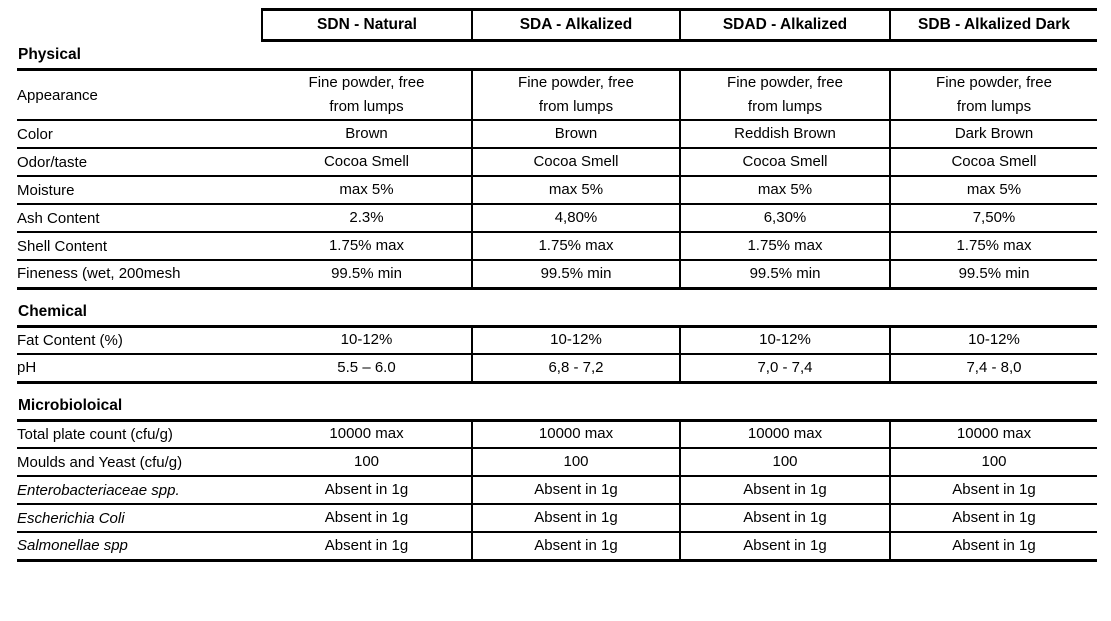 Image resolution: width=1111 pixels, height=621 pixels. What do you see at coordinates (784, 25) in the screenshot?
I see `column-header: SDAD - Alkalized` at bounding box center [784, 25].